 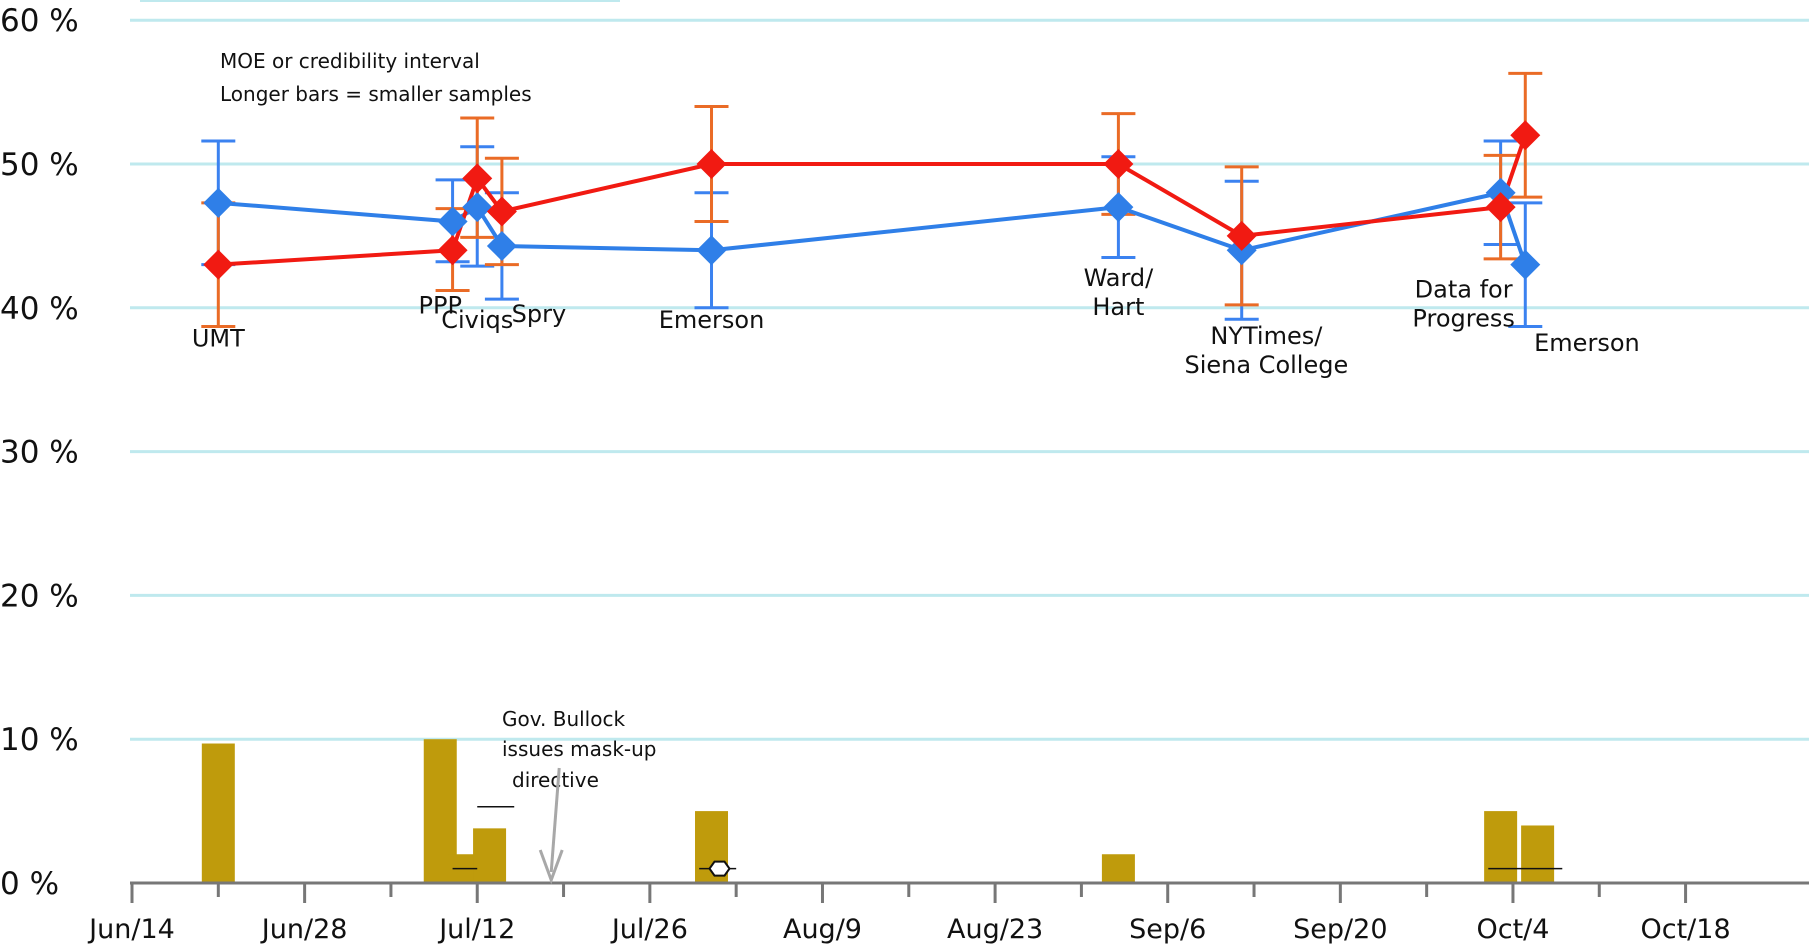 I want to click on poll-label-line: Ward/, so click(x=1119, y=278).